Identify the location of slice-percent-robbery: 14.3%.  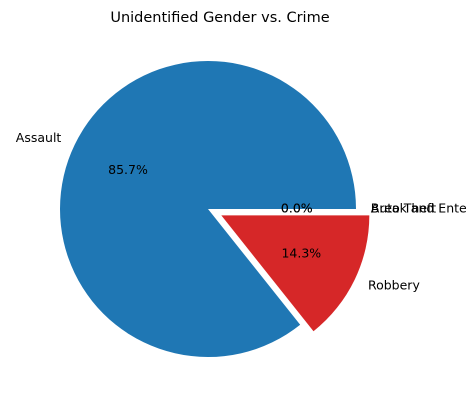
(301, 252).